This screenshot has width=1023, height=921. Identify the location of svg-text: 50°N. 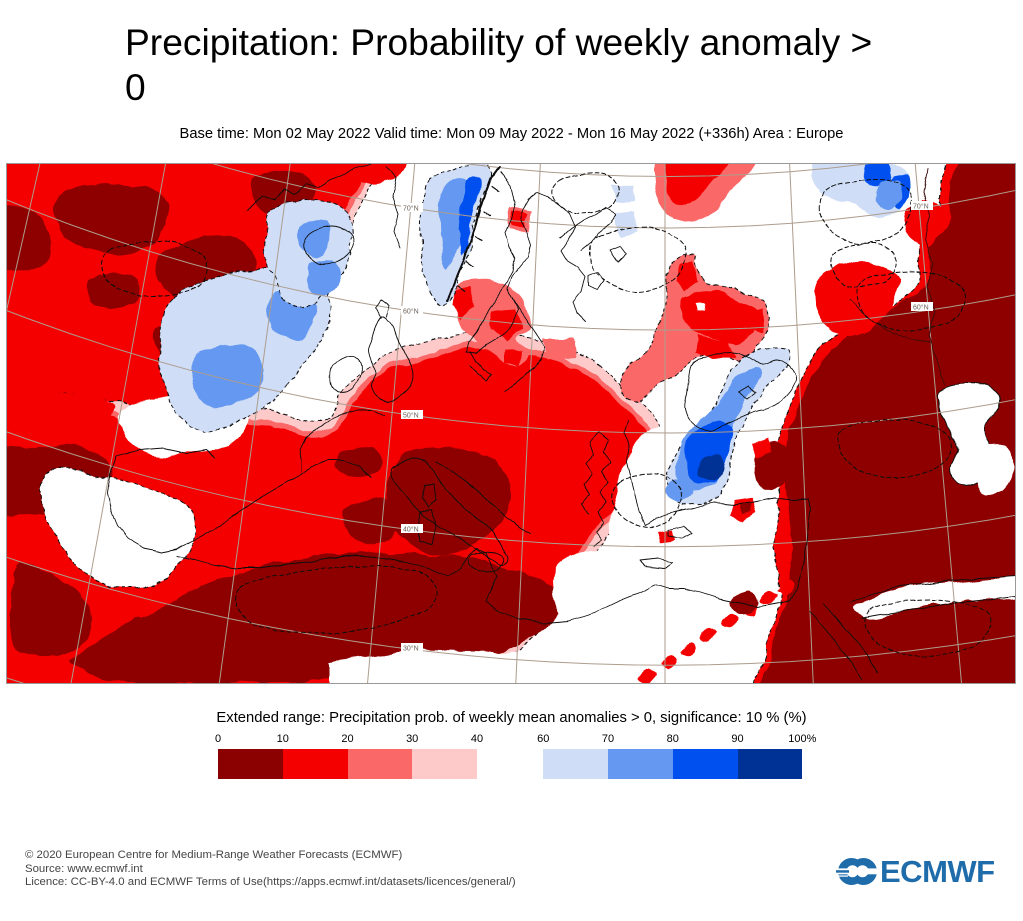
(411, 416).